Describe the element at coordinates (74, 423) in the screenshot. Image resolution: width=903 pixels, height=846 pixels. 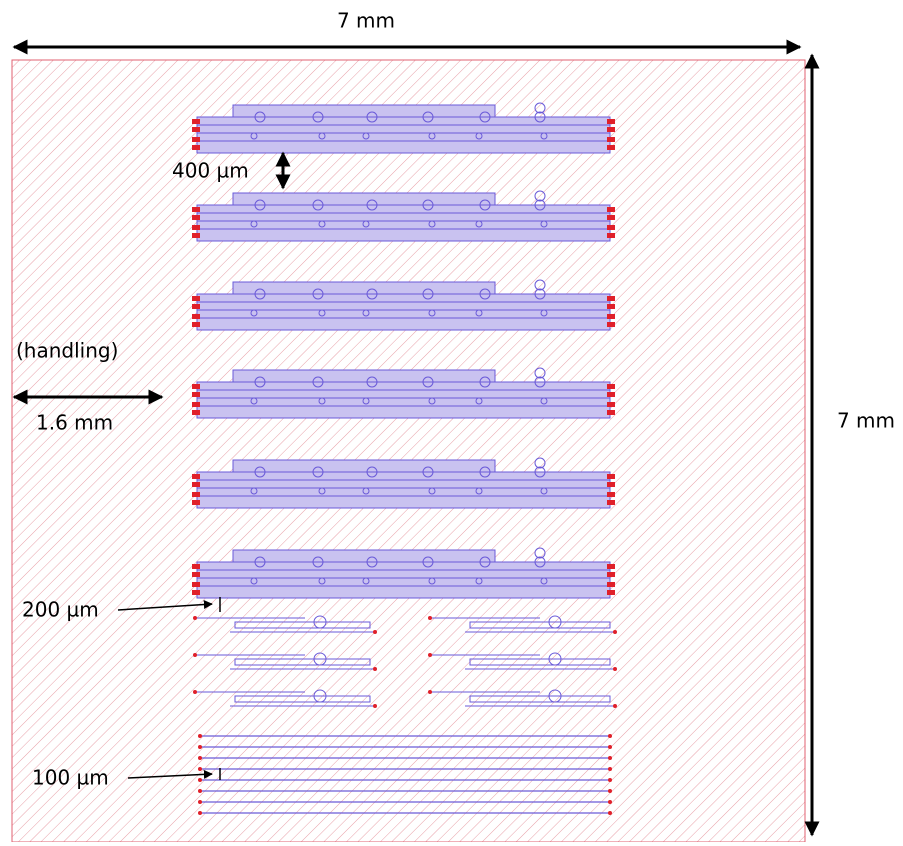
I see `handling-width-label: 1.6 mm` at that location.